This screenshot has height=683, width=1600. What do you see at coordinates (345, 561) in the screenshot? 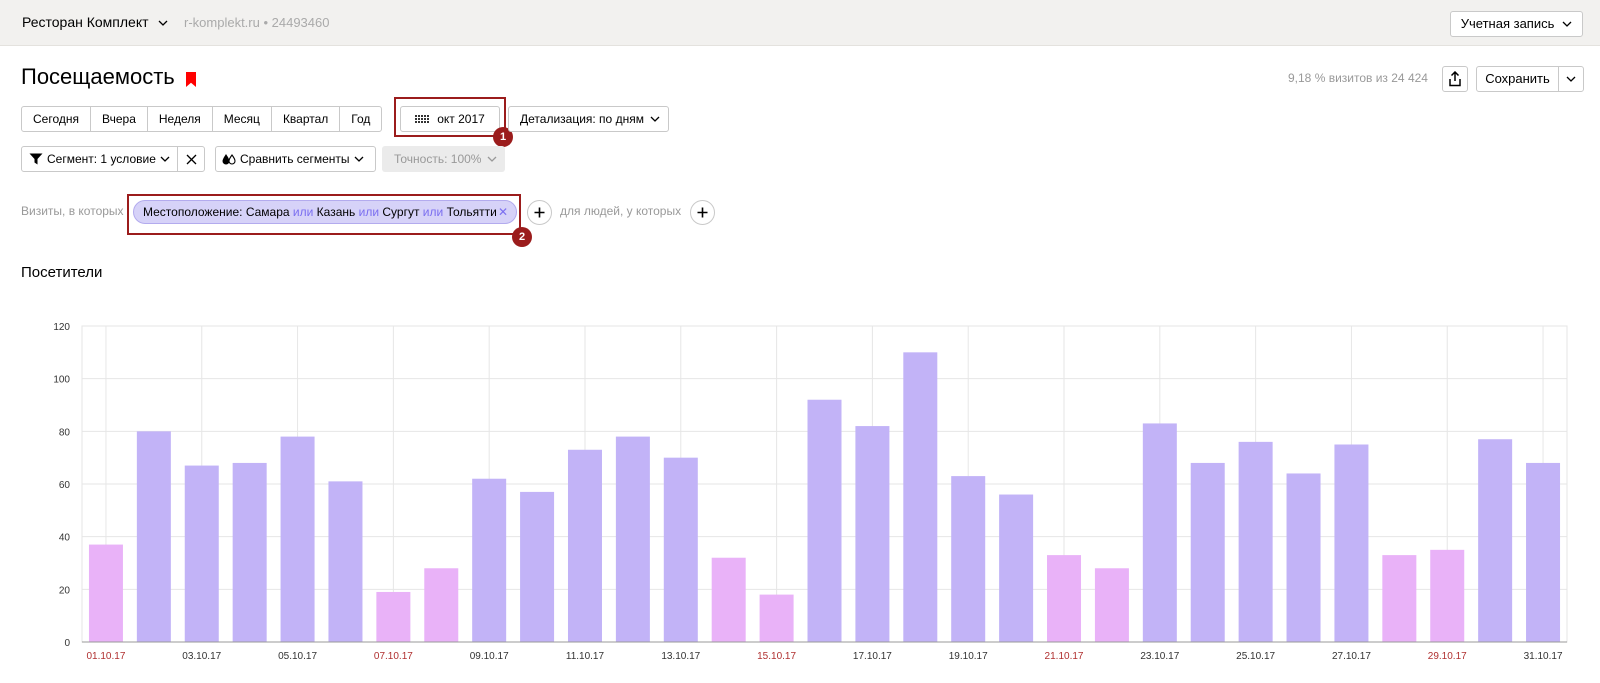
I see `bar-06.10.17` at bounding box center [345, 561].